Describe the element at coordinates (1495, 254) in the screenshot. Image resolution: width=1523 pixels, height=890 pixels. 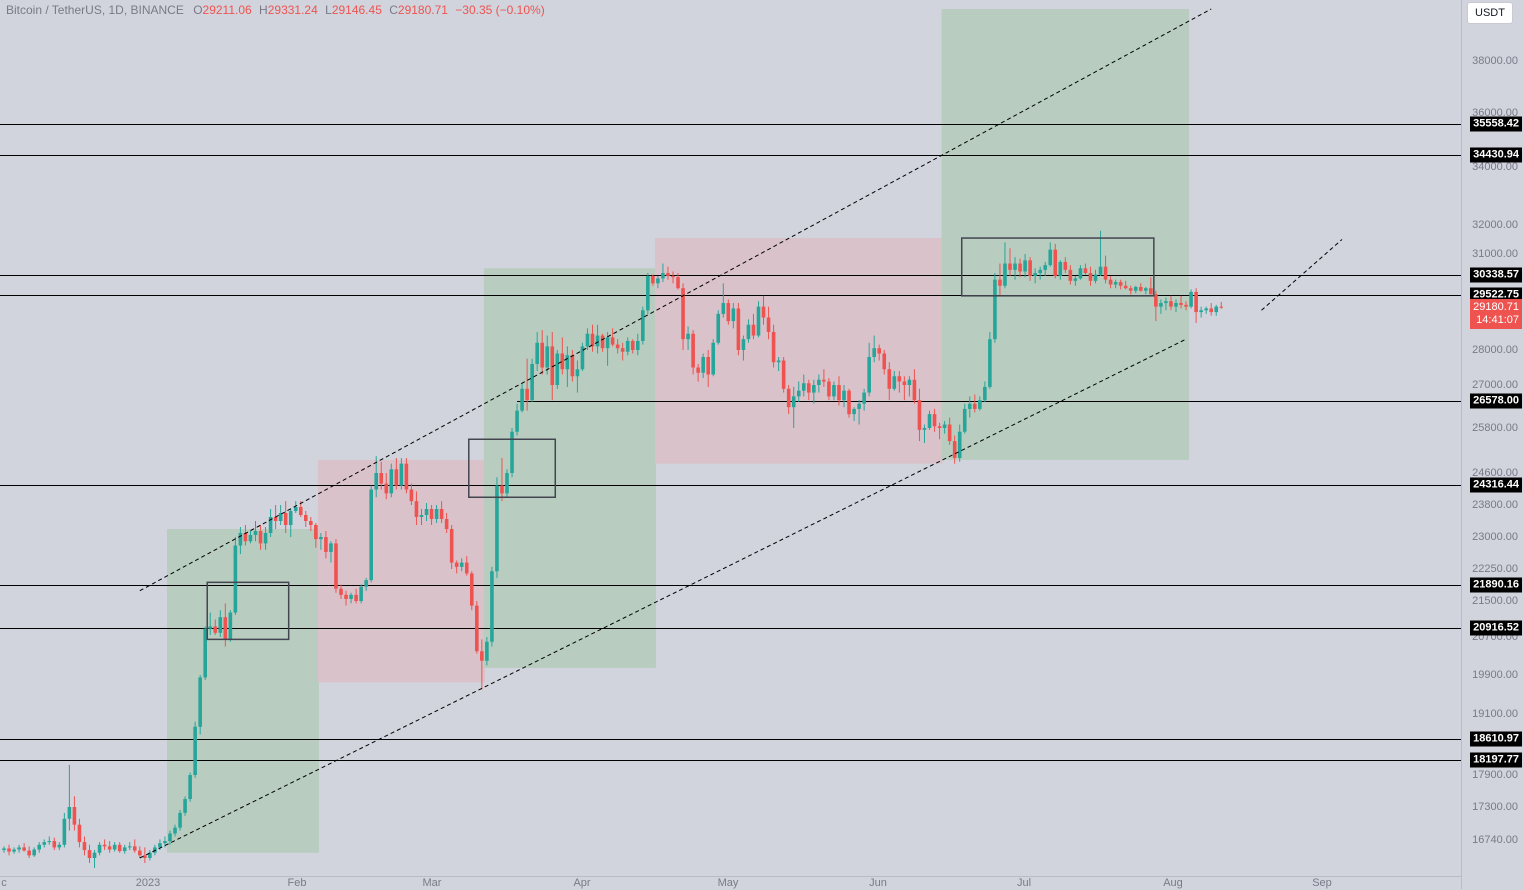
I see `price-tick-label: 31000.00` at that location.